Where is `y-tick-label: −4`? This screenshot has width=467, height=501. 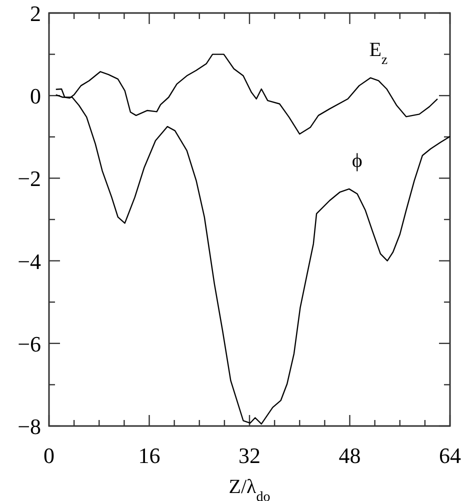
y-tick-label: −4 is located at coordinates (29, 261).